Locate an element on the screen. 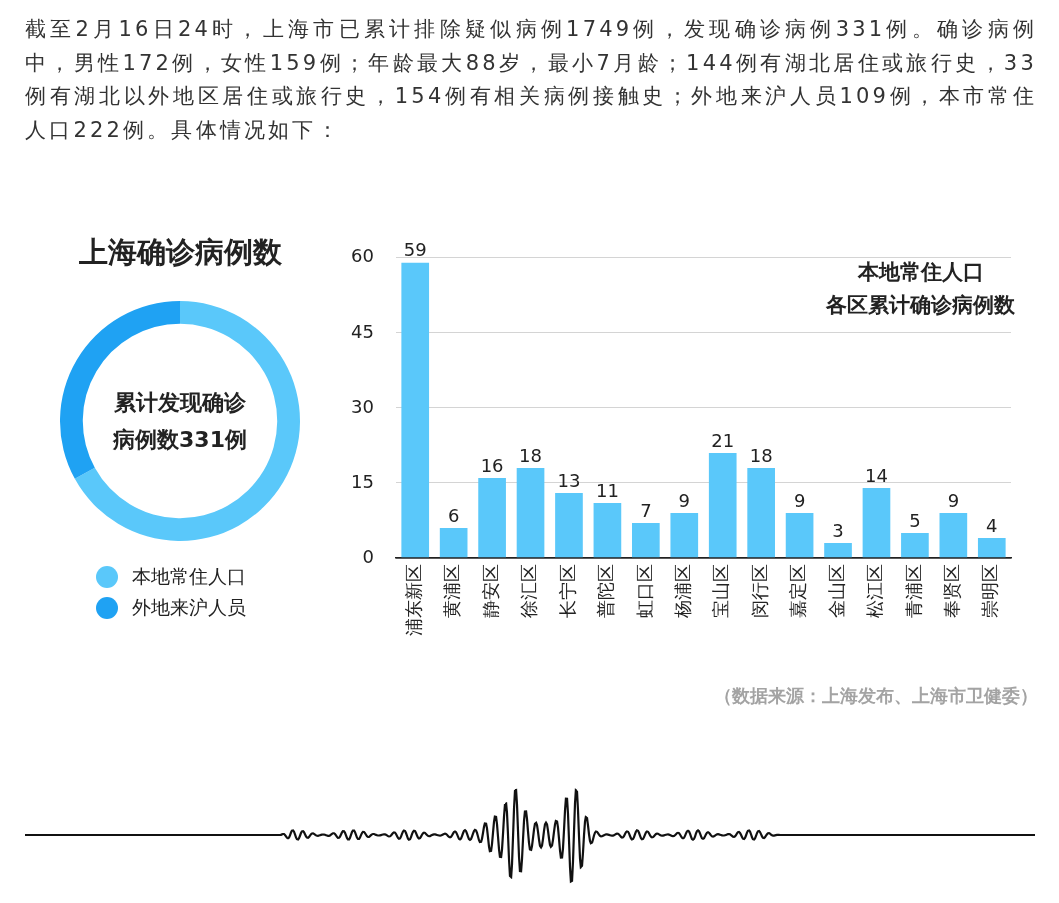 The width and height of the screenshot is (1059, 903). x-tick-label: 徐汇区 is located at coordinates (529, 591).